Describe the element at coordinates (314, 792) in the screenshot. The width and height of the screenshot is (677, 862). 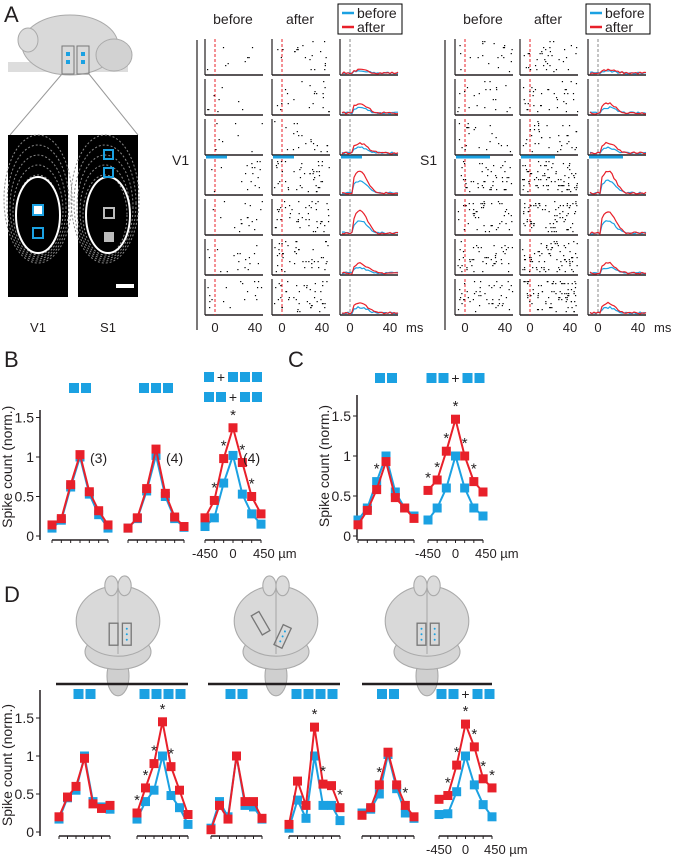
I see `series-line-before` at that location.